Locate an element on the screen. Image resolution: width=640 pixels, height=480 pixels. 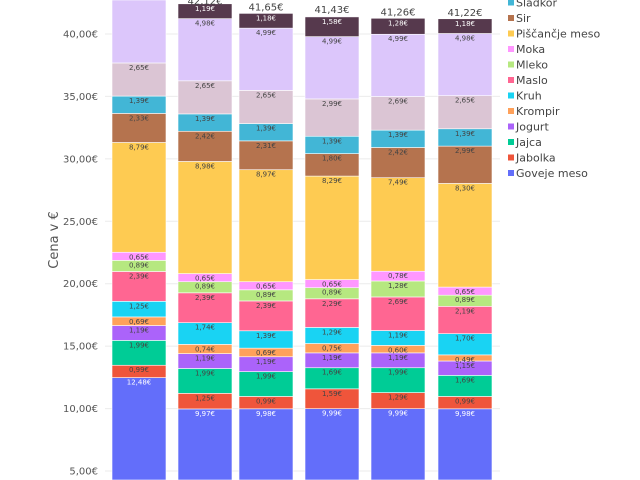
segment-value-label: 0,74€ is located at coordinates (205, 349).